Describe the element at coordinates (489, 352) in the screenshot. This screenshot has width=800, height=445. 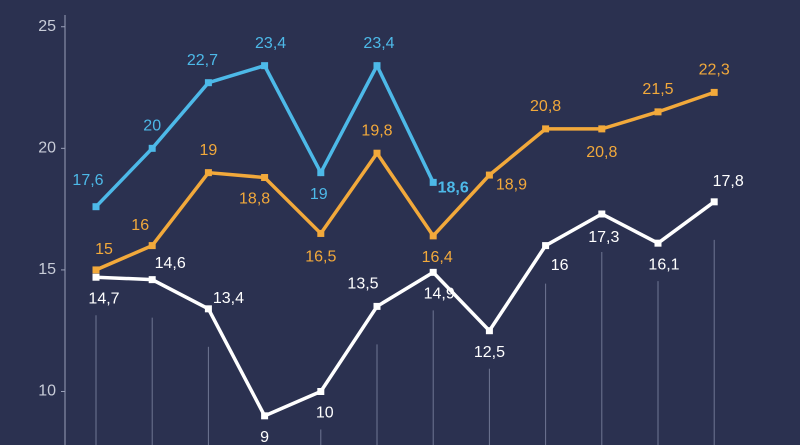
I see `data-label: 12,5` at that location.